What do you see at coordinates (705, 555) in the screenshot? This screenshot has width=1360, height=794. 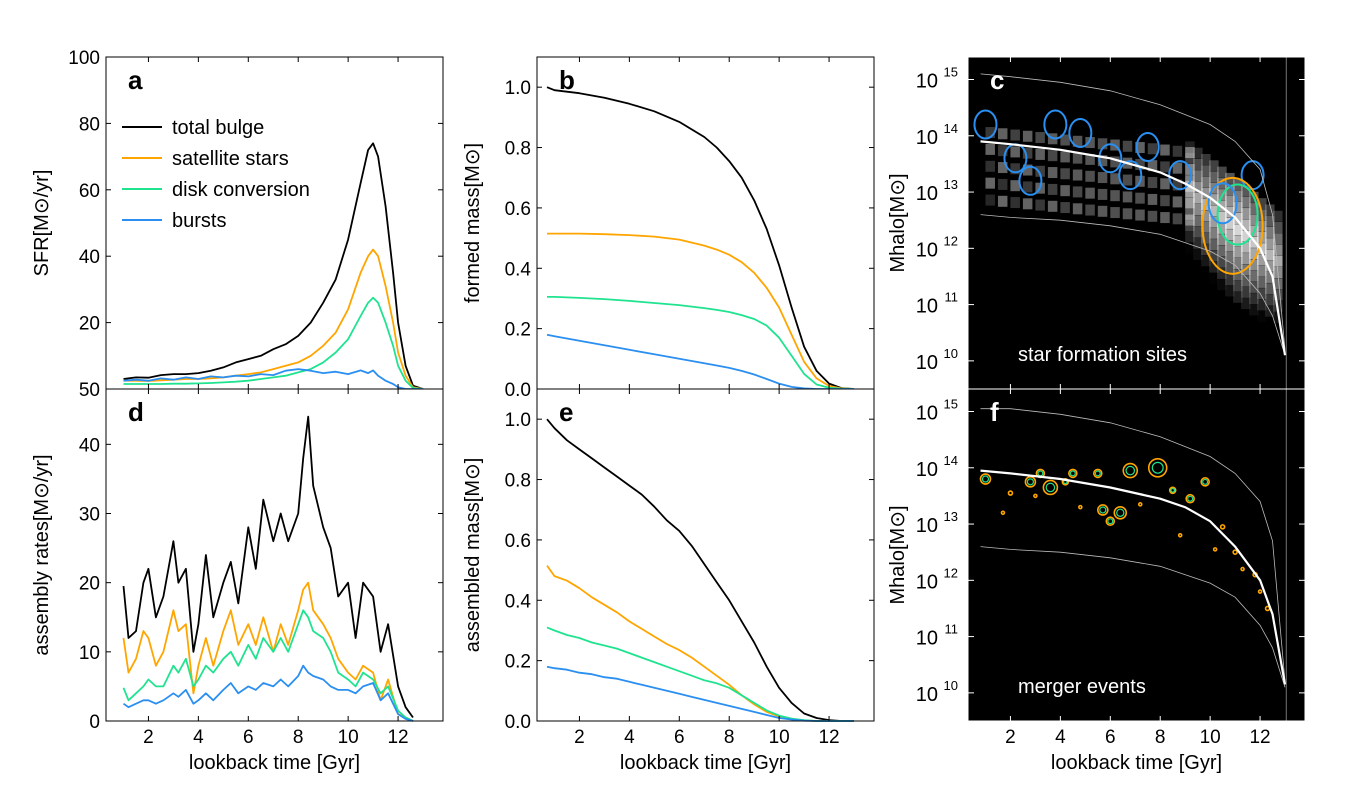 I see `axes-frame-e` at bounding box center [705, 555].